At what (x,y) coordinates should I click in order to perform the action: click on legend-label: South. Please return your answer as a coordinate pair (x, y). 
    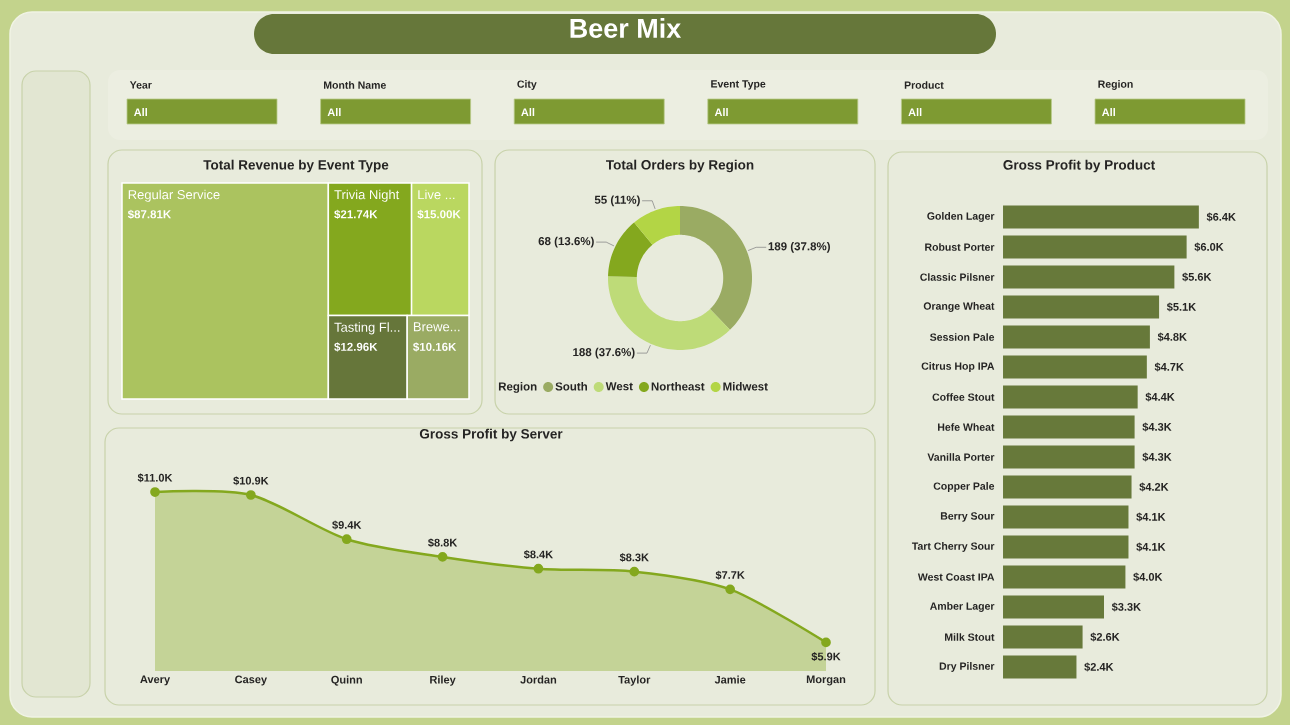
    Looking at the image, I should click on (571, 386).